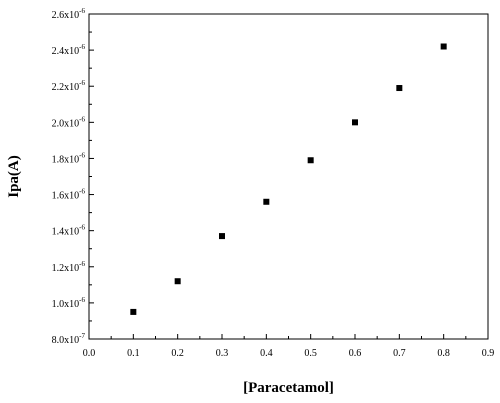  I want to click on x-tick-label: 0.6, so click(355, 353).